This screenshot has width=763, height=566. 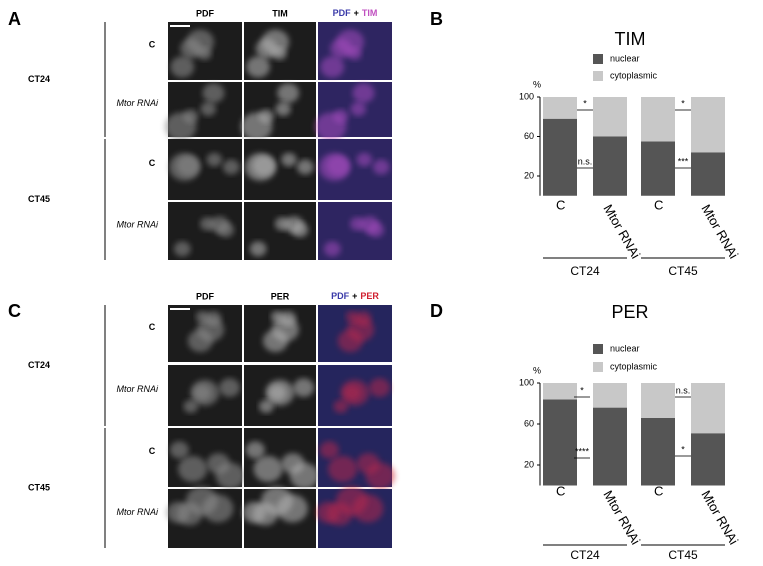 I want to click on column-header: PER, so click(x=280, y=296).